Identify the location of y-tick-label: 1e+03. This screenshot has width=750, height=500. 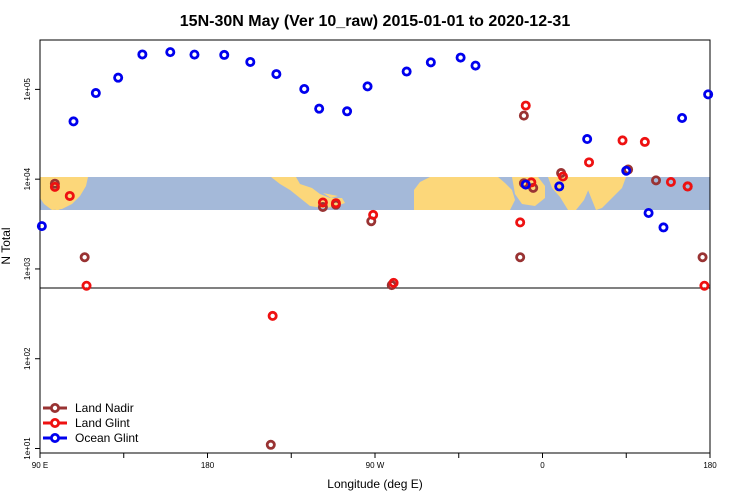
(27, 268).